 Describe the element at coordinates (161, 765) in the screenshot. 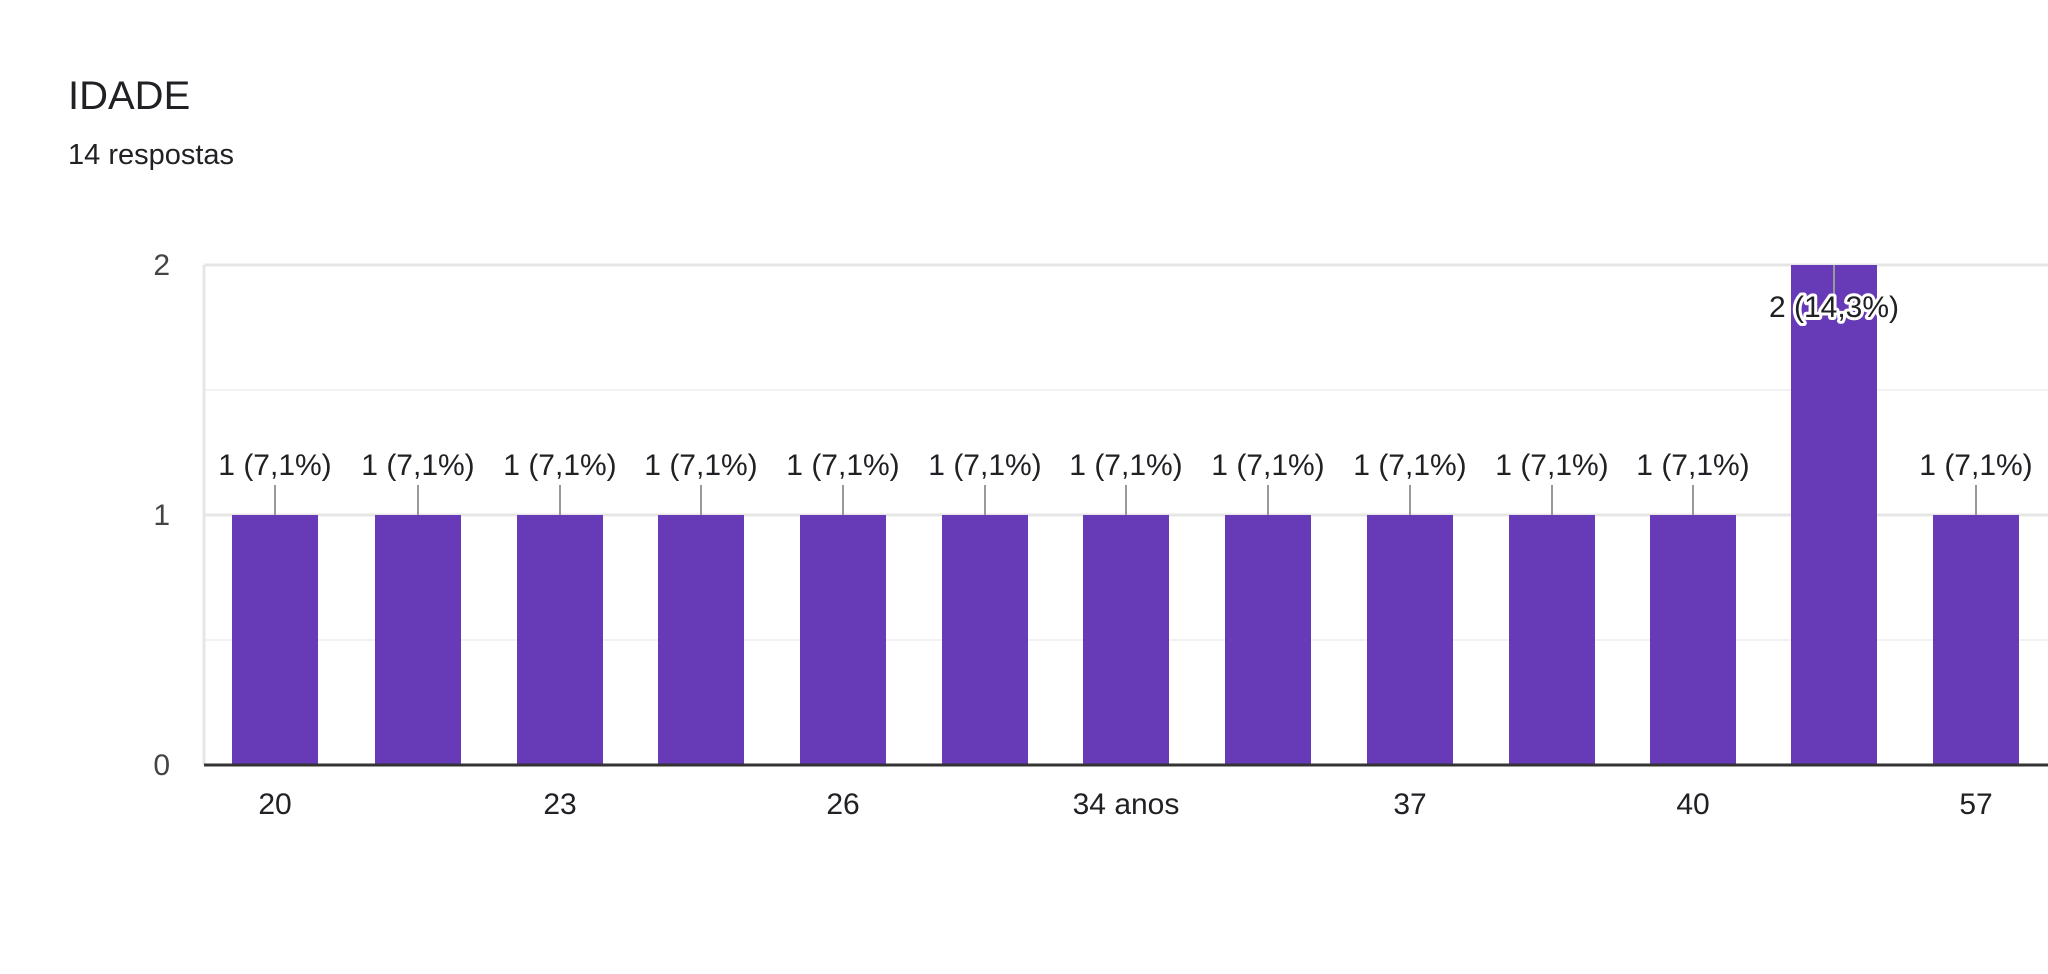

I see `y-tick-label: 0` at that location.